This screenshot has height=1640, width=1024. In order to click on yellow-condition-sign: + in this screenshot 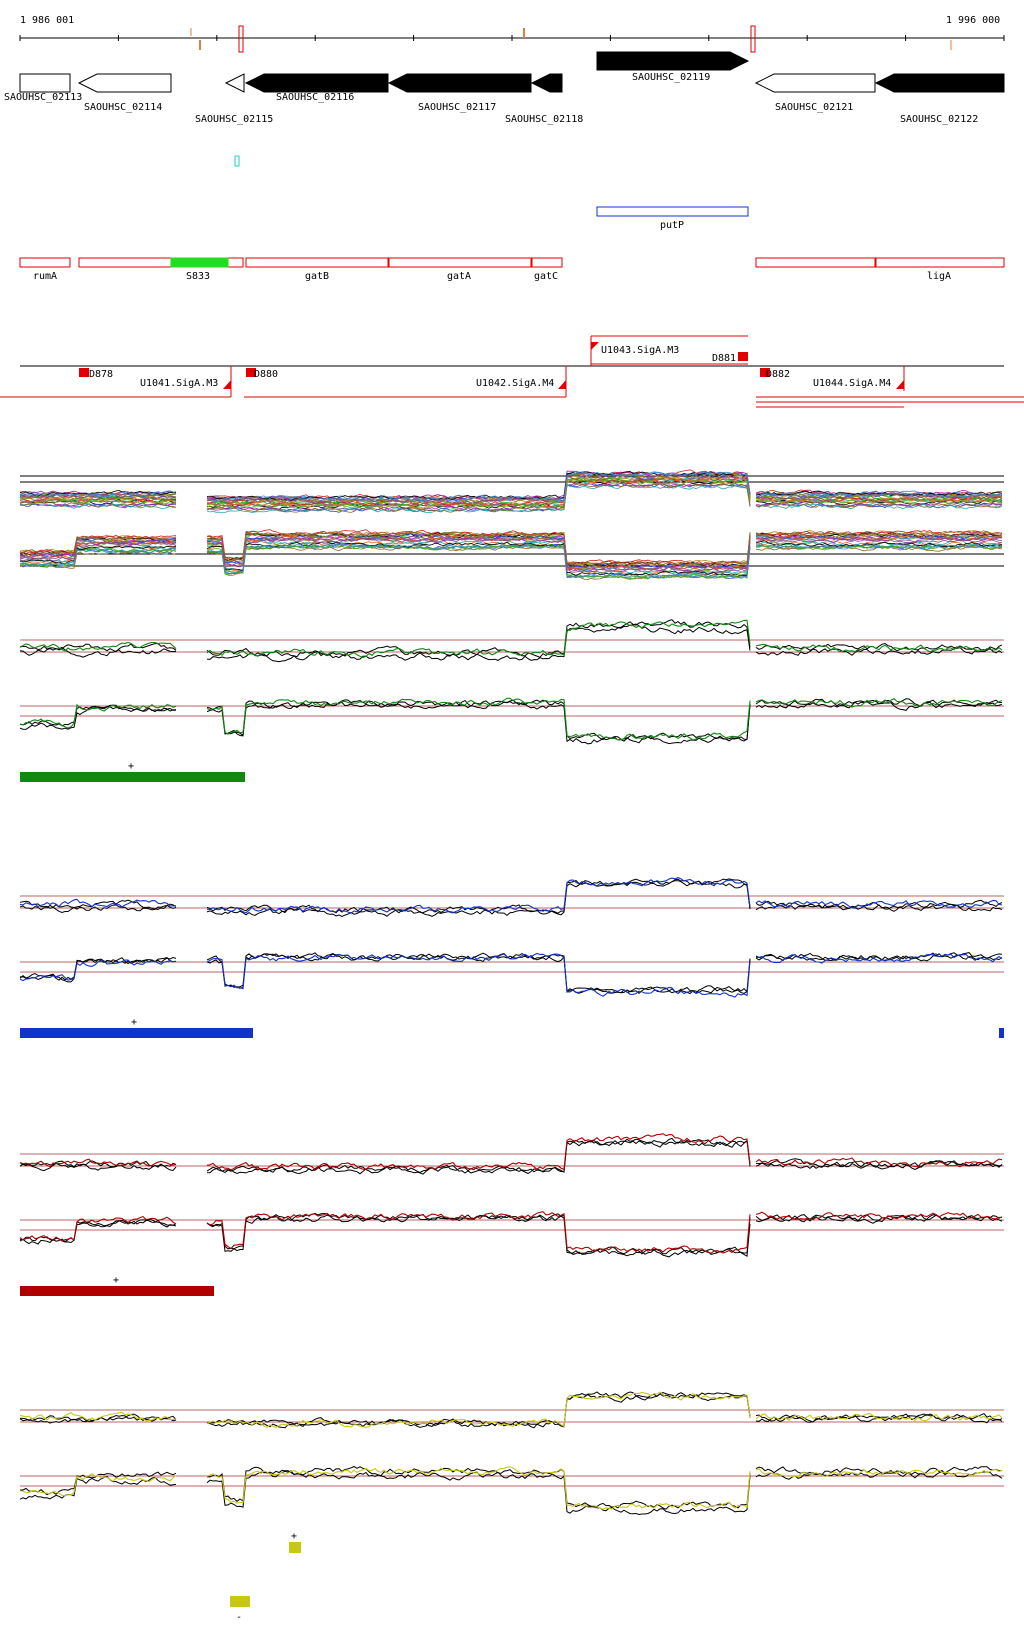, I will do `click(294, 1536)`.